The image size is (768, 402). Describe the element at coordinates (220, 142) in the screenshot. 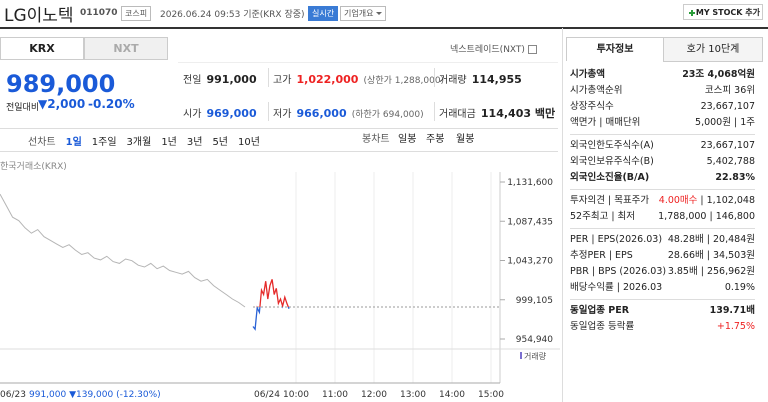

I see `period-tab: 5년` at that location.